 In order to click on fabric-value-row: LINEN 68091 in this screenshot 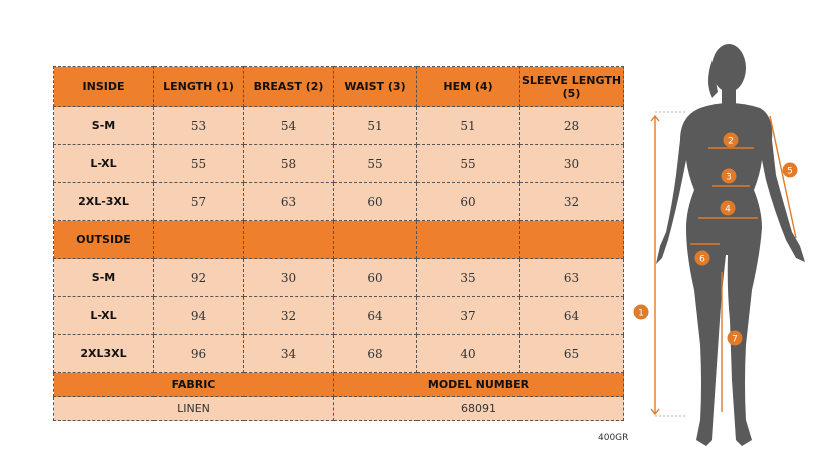, I will do `click(338, 408)`.